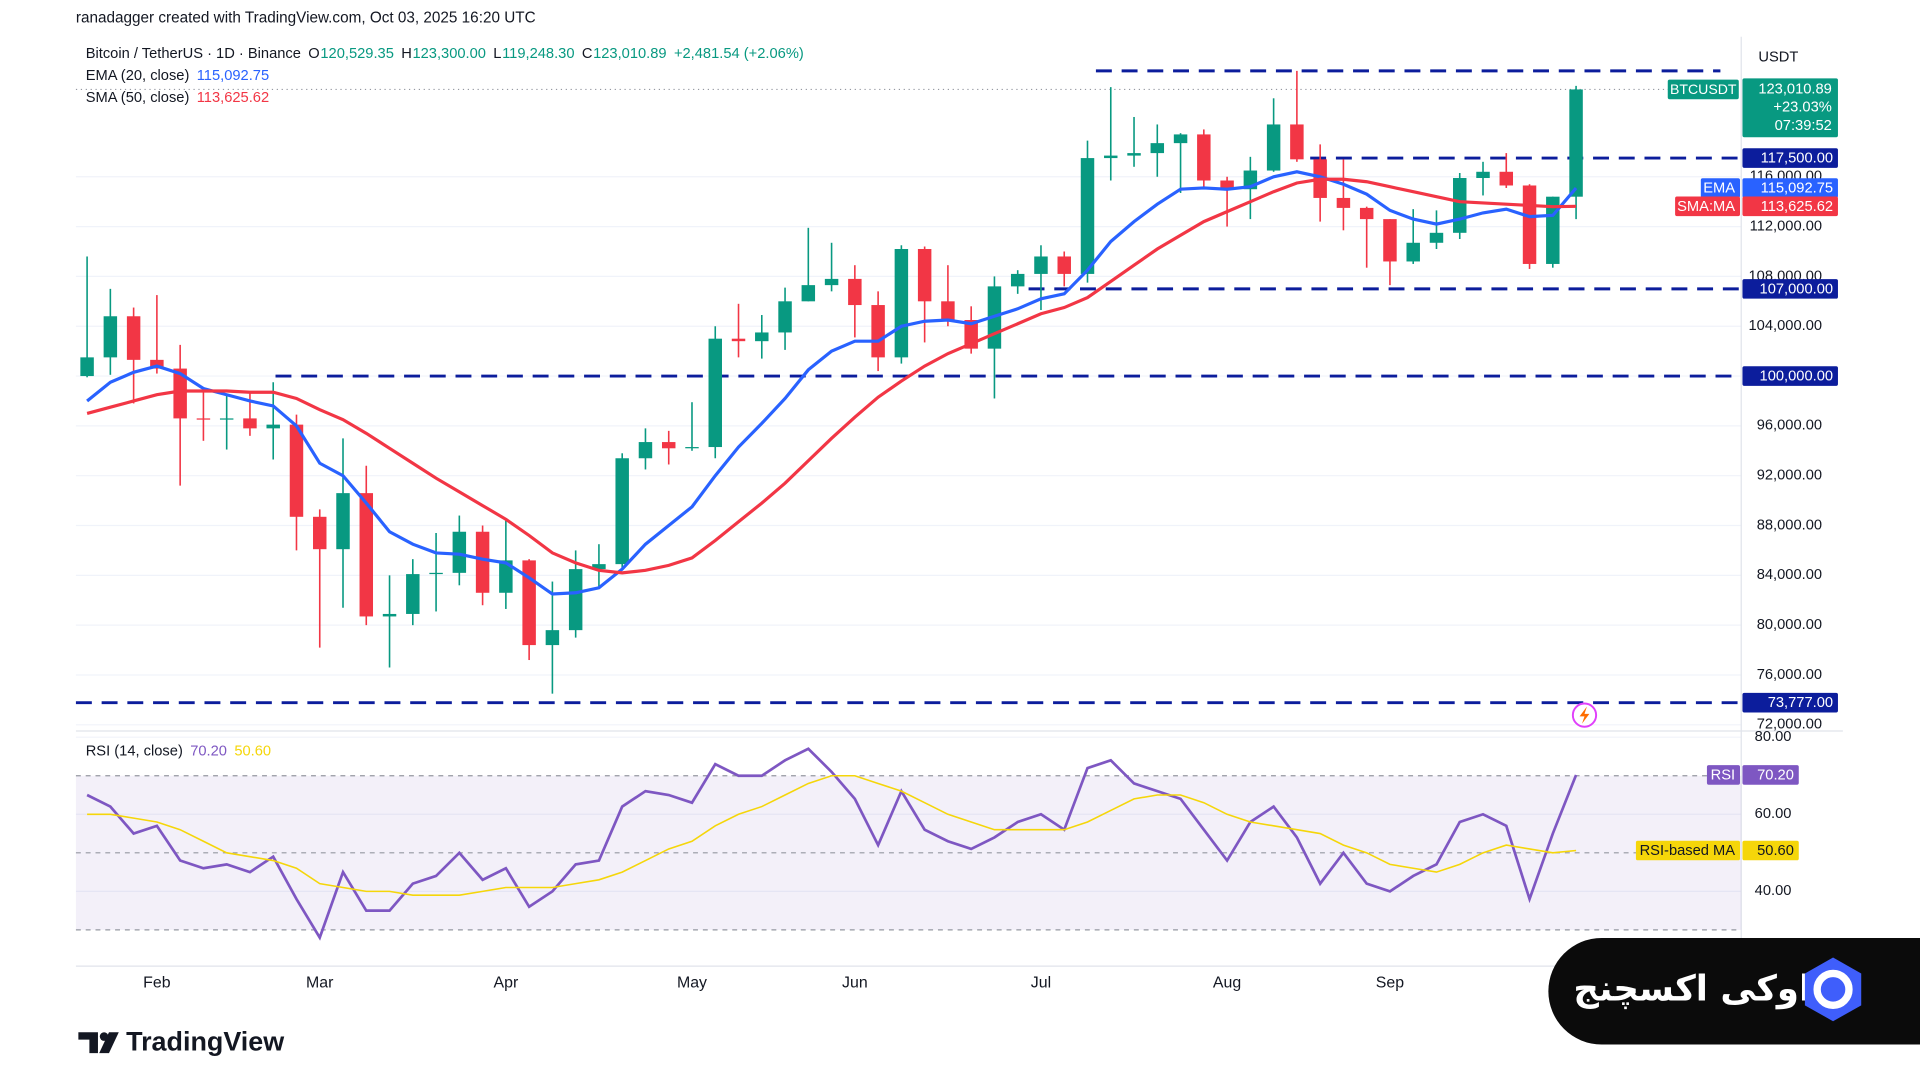 This screenshot has height=1081, width=1920. I want to click on last-price-bg, so click(1790, 108).